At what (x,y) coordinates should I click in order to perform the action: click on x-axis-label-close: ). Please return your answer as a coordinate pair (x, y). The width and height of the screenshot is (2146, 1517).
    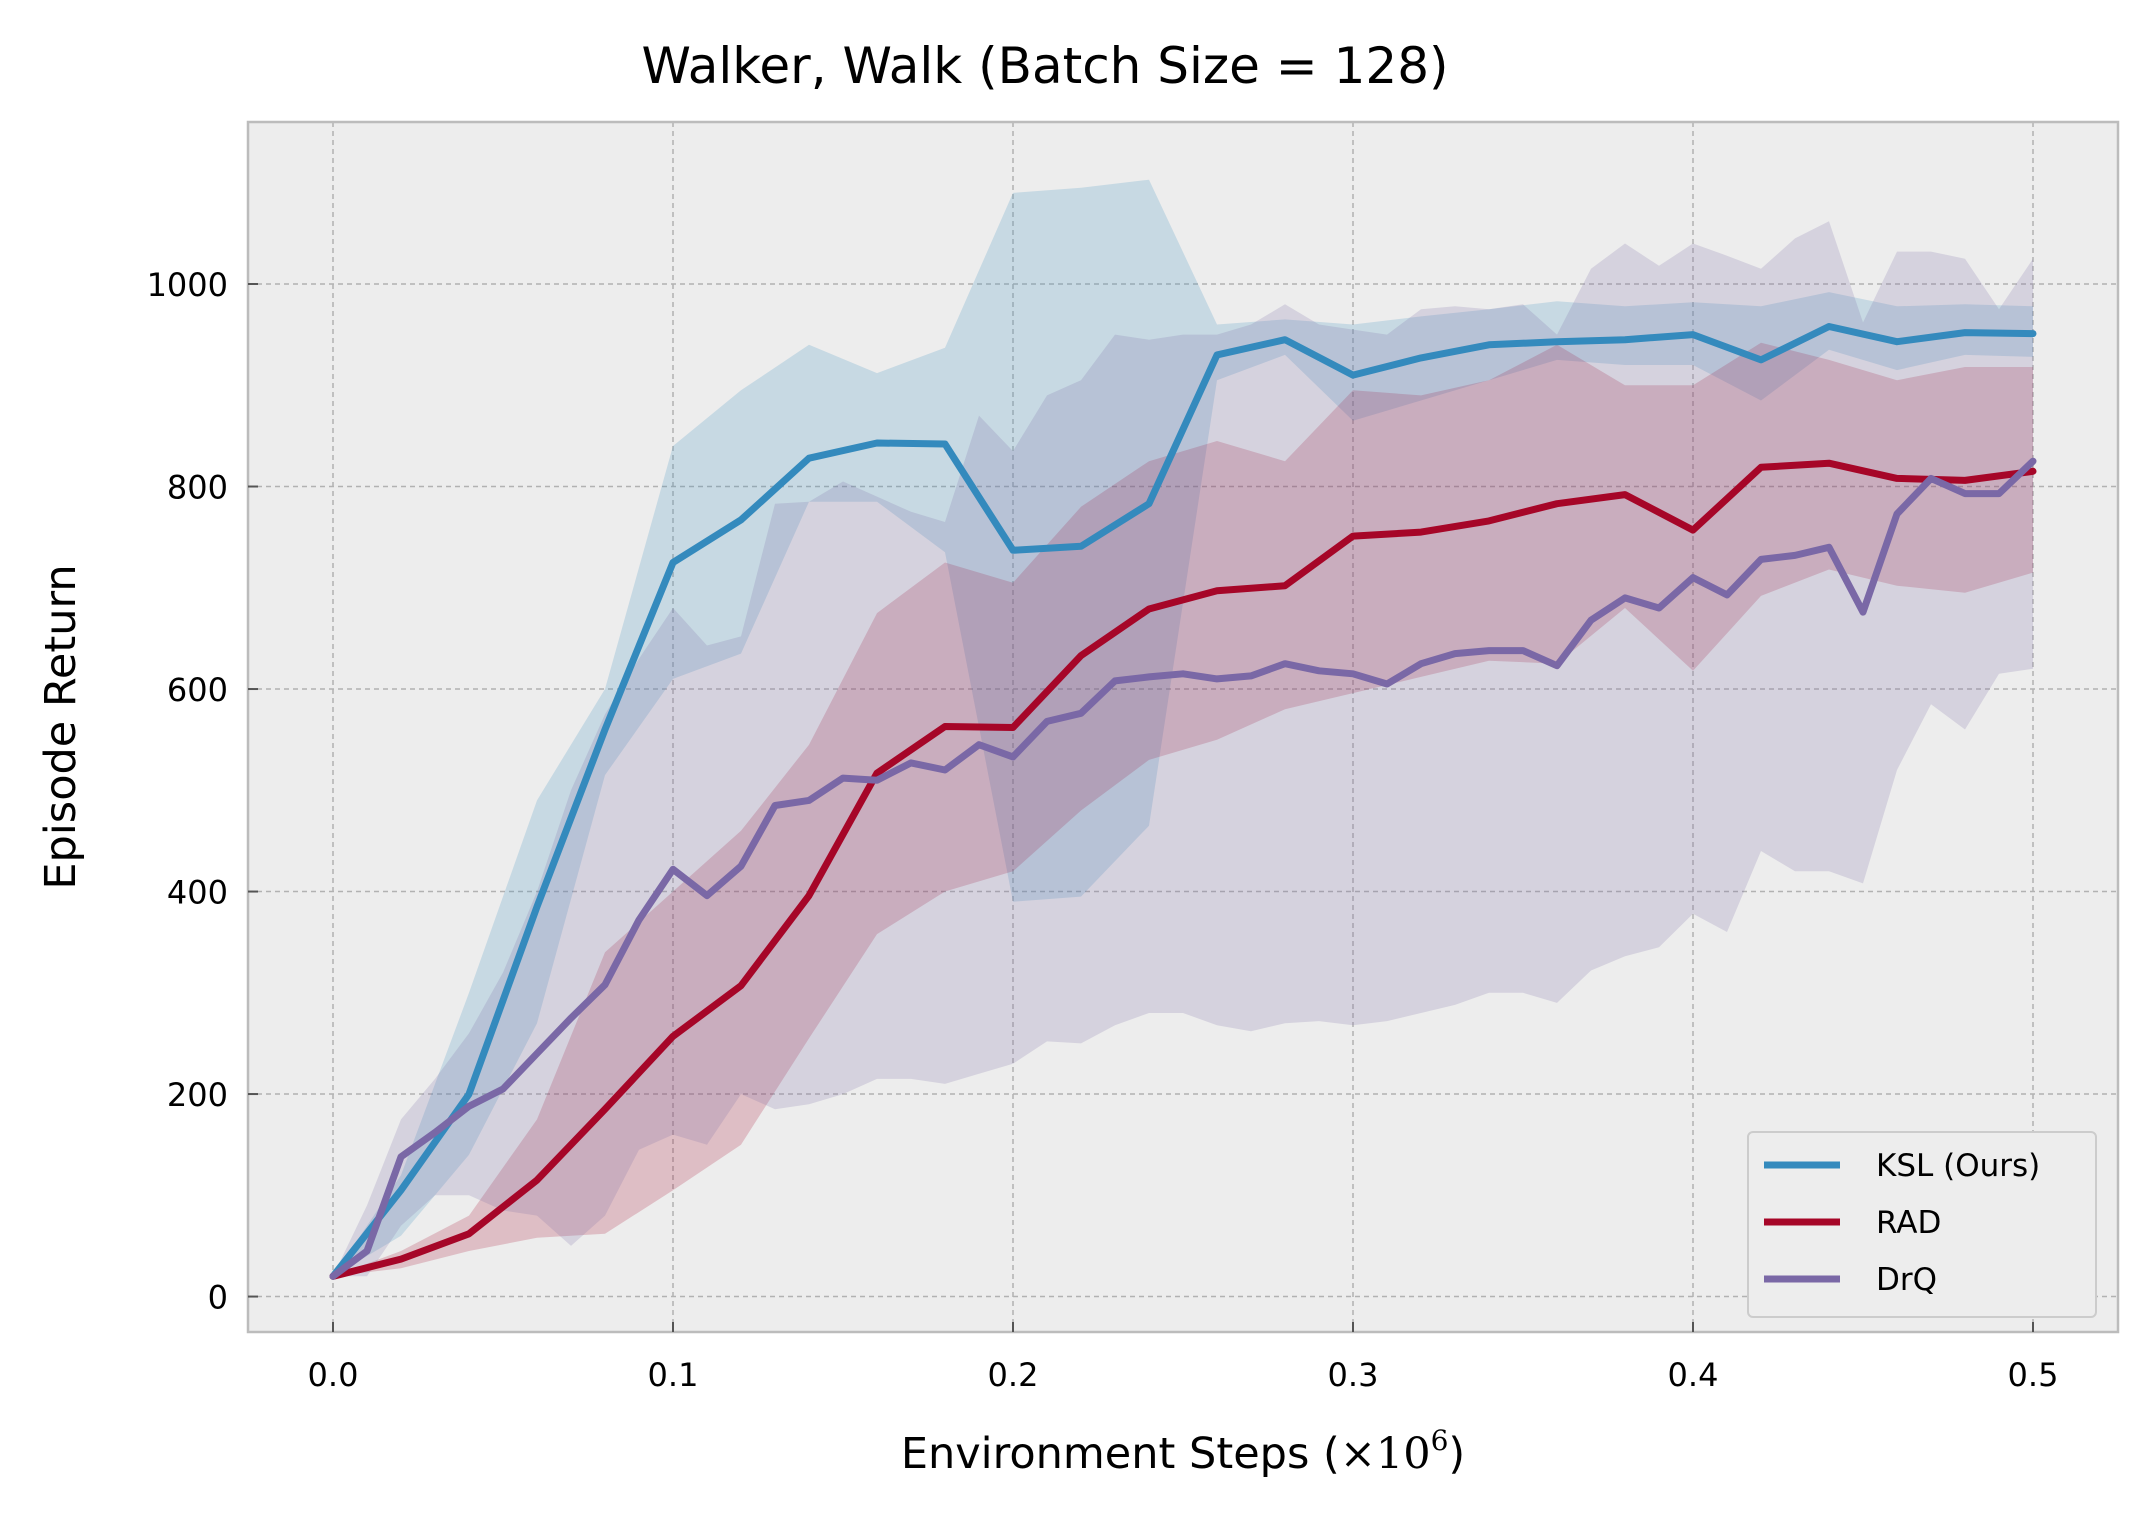
    Looking at the image, I should click on (1456, 1454).